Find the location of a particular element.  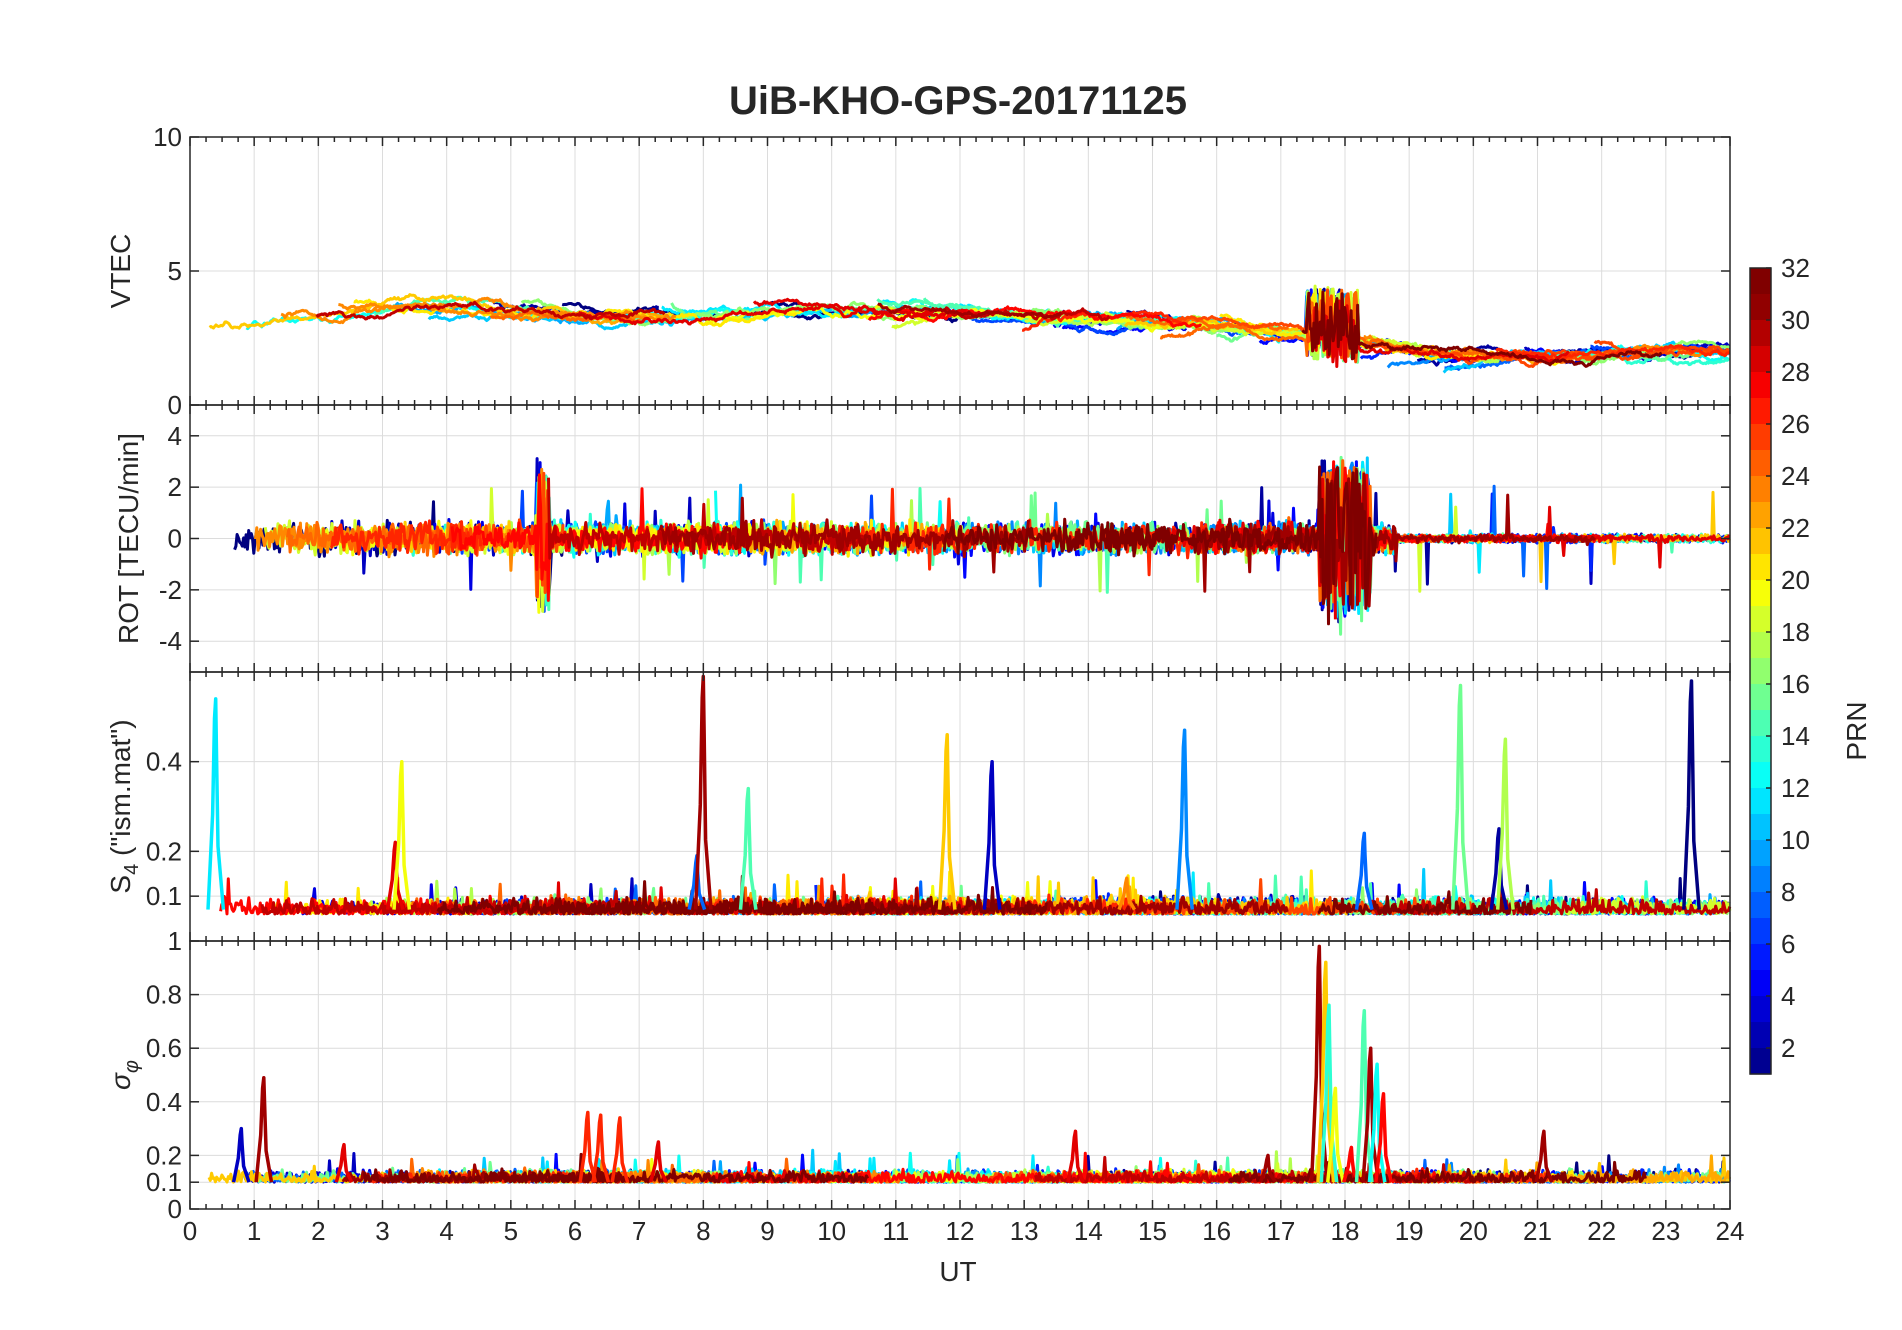

rot-ytick-label: -4 is located at coordinates (170, 641).